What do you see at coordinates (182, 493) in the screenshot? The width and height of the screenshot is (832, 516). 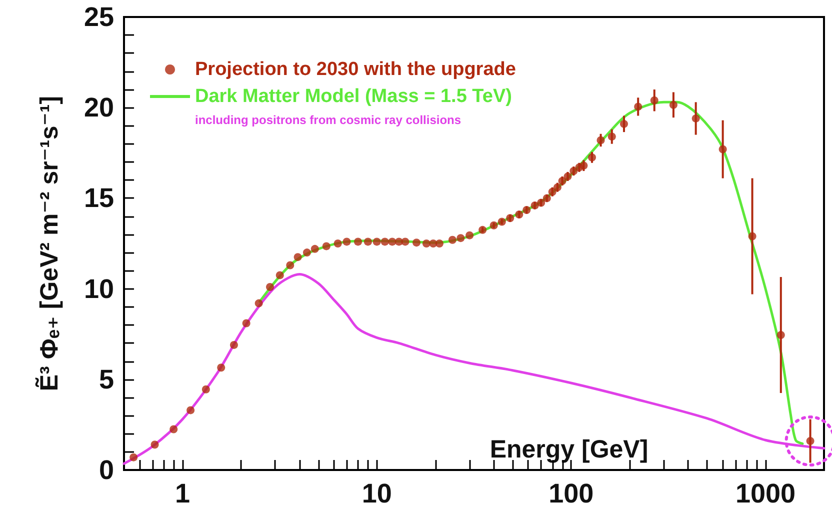 I see `x-tick-label: 1` at bounding box center [182, 493].